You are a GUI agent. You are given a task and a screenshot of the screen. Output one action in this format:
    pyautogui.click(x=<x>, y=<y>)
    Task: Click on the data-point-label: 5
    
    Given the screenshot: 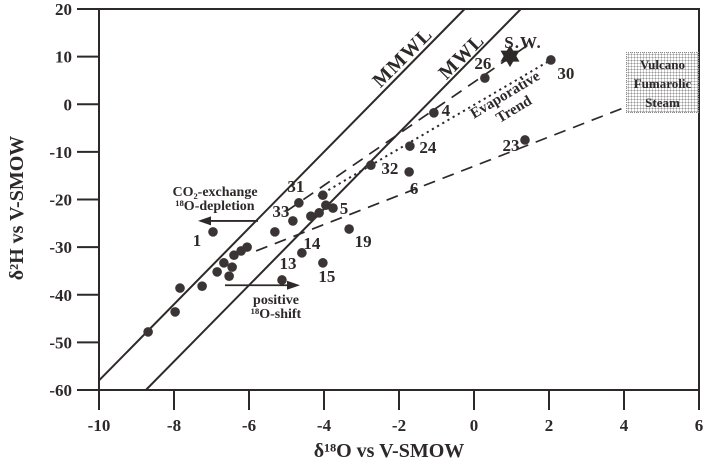 What is the action you would take?
    pyautogui.click(x=344, y=208)
    